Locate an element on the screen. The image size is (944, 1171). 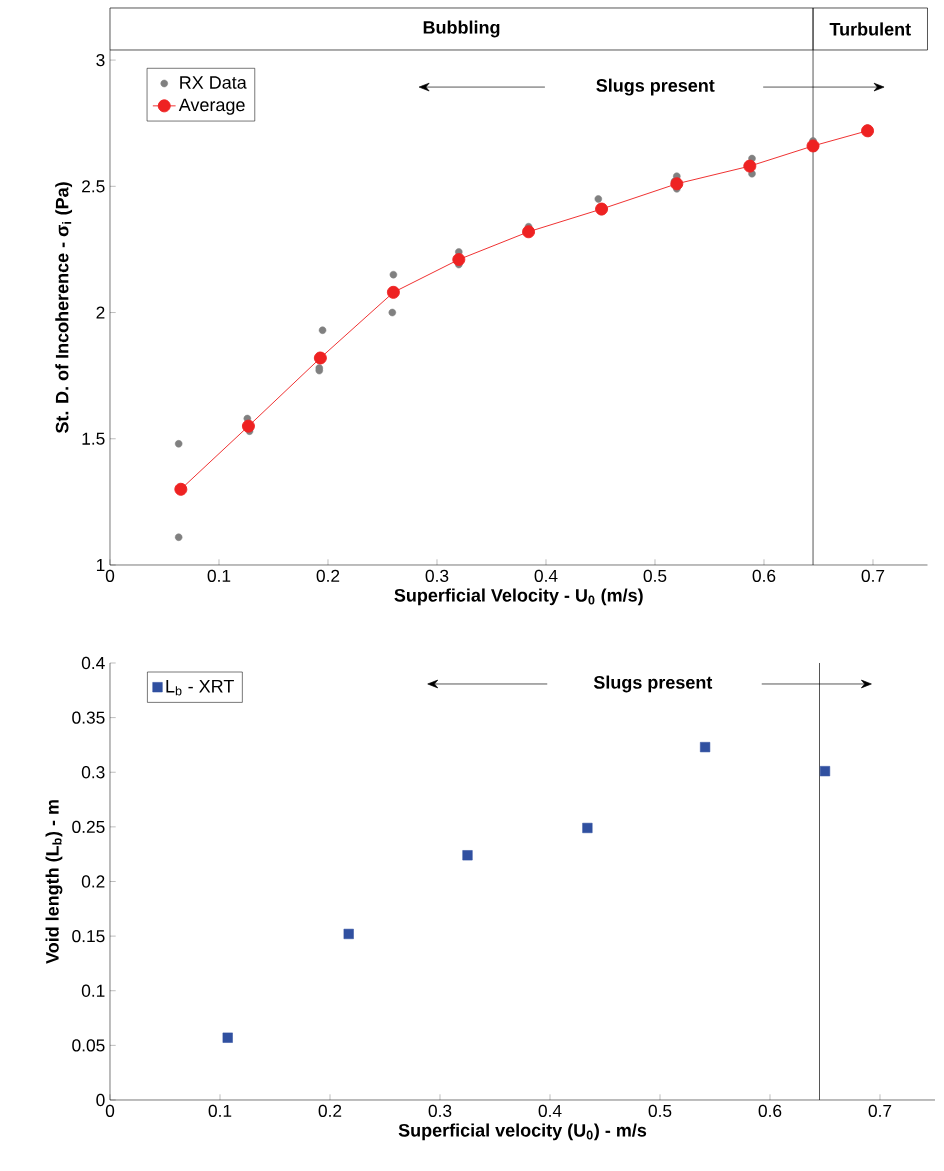
y-tick-label: 0.4 is located at coordinates (93, 663).